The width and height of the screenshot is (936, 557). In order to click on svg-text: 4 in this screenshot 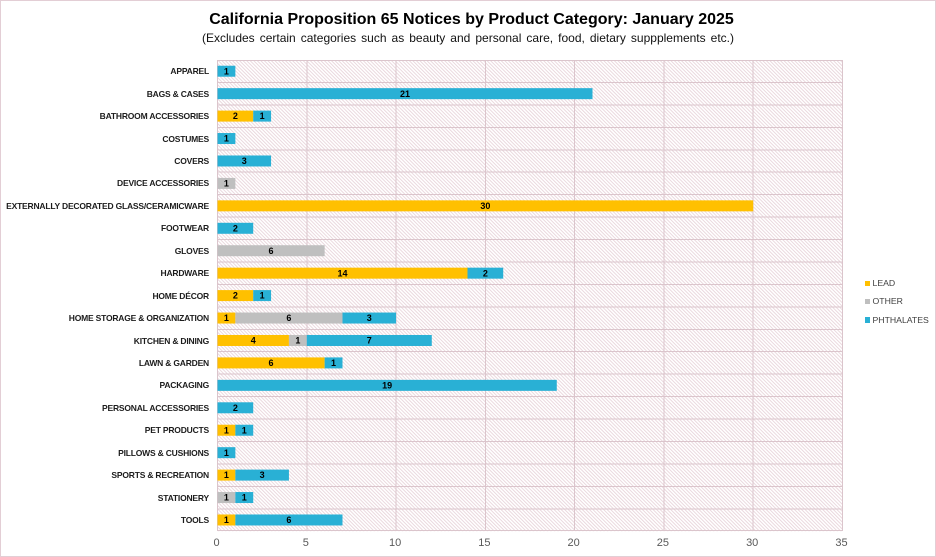, I will do `click(252, 341)`.